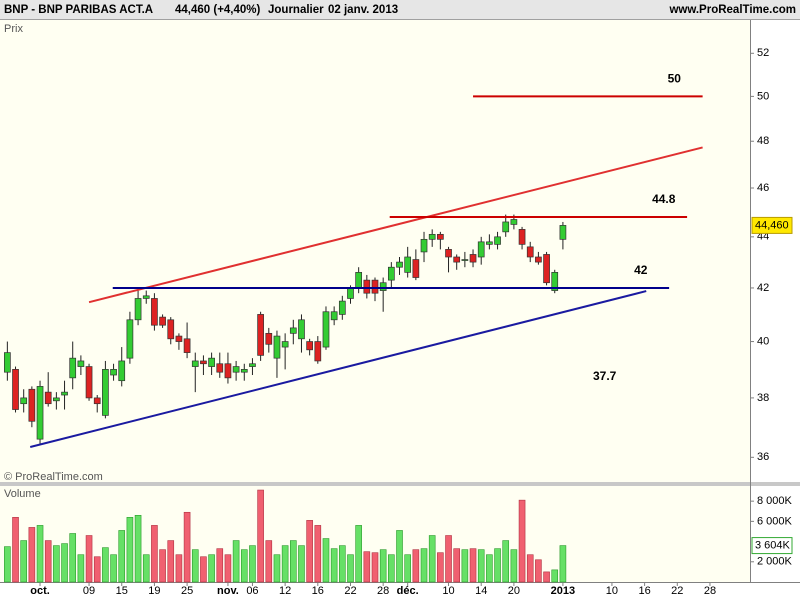 The image size is (800, 600). Describe the element at coordinates (763, 288) in the screenshot. I see `y-tick-label: 42` at that location.